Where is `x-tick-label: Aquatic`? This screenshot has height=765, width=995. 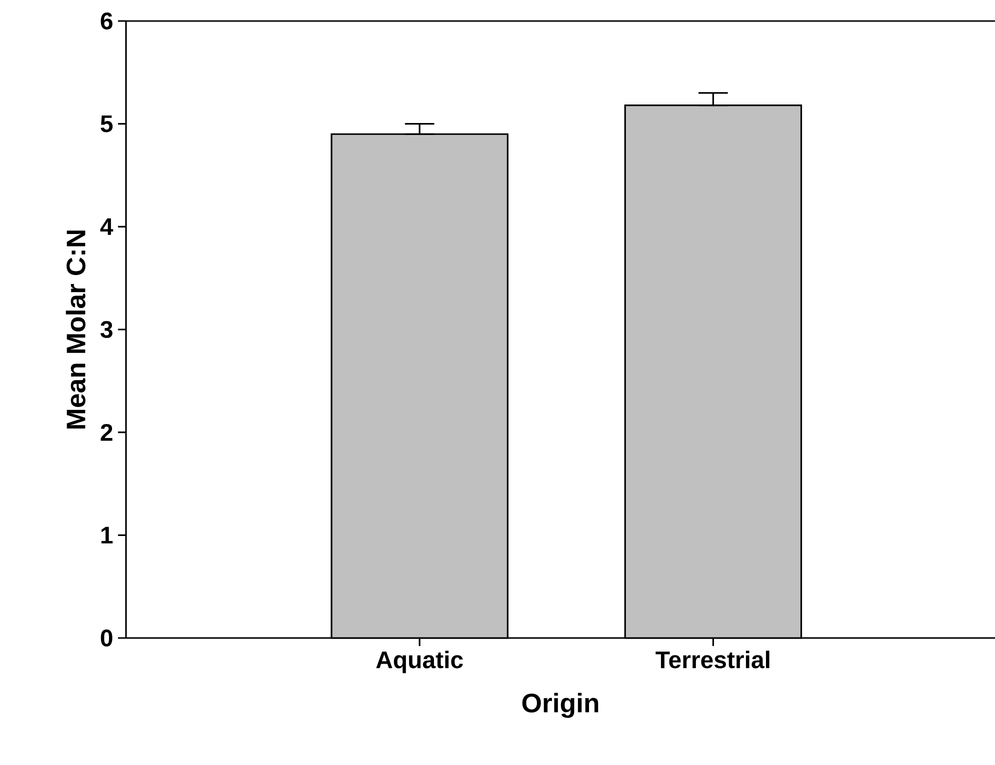
x-tick-label: Aquatic is located at coordinates (419, 662).